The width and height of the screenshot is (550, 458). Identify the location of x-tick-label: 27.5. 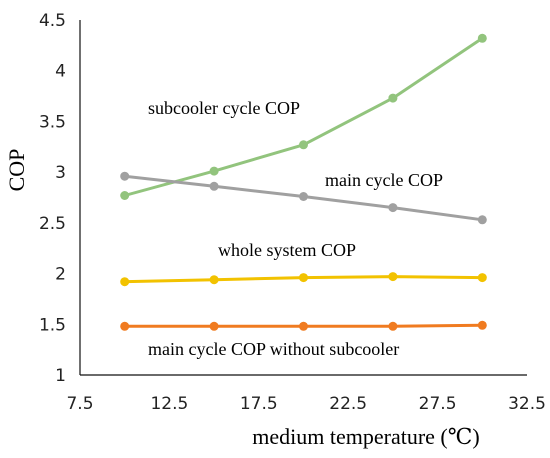
(438, 404).